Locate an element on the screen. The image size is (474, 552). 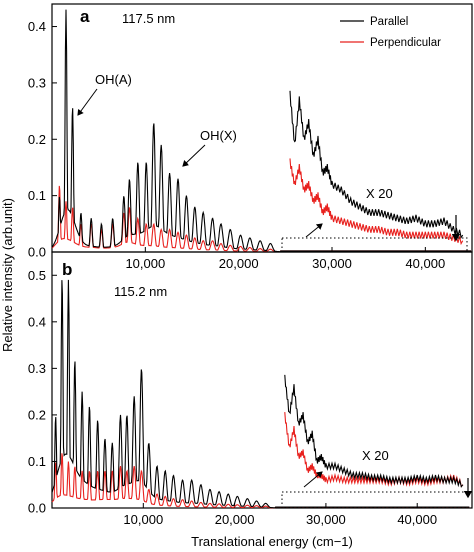
panel-b-y-ticks: 0.0 0.1 0.2 0.3 0.4 0.5 is located at coordinates (42, 392).